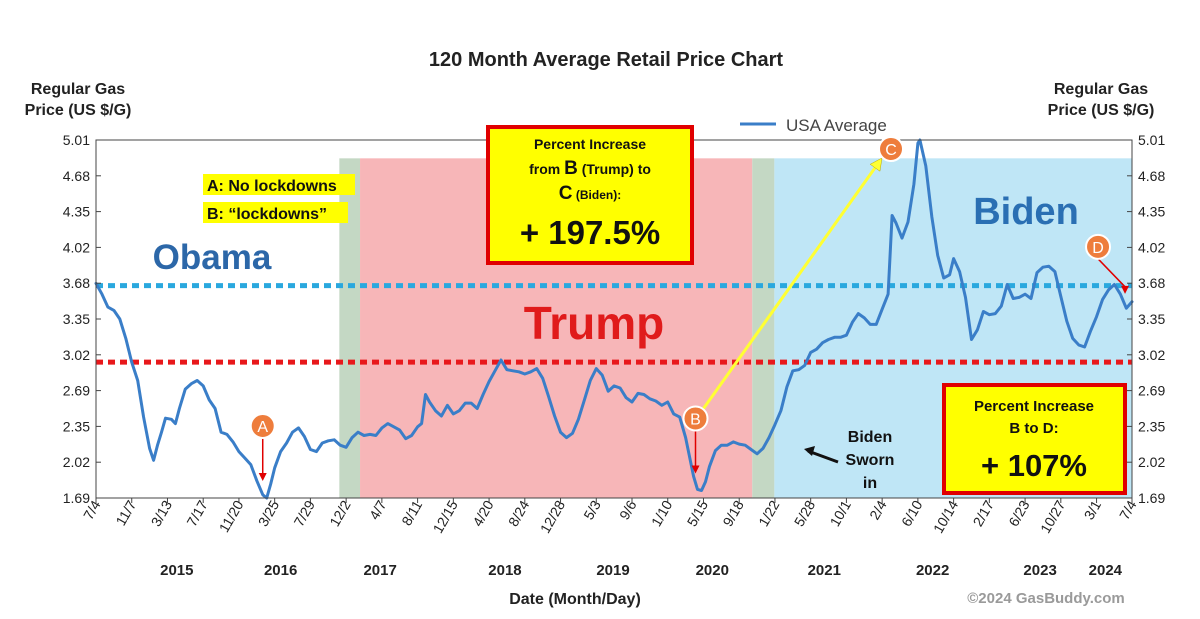 Image resolution: width=1200 pixels, height=619 pixels. Describe the element at coordinates (1151, 355) in the screenshot. I see `y-tick-label-right: 3.02` at that location.